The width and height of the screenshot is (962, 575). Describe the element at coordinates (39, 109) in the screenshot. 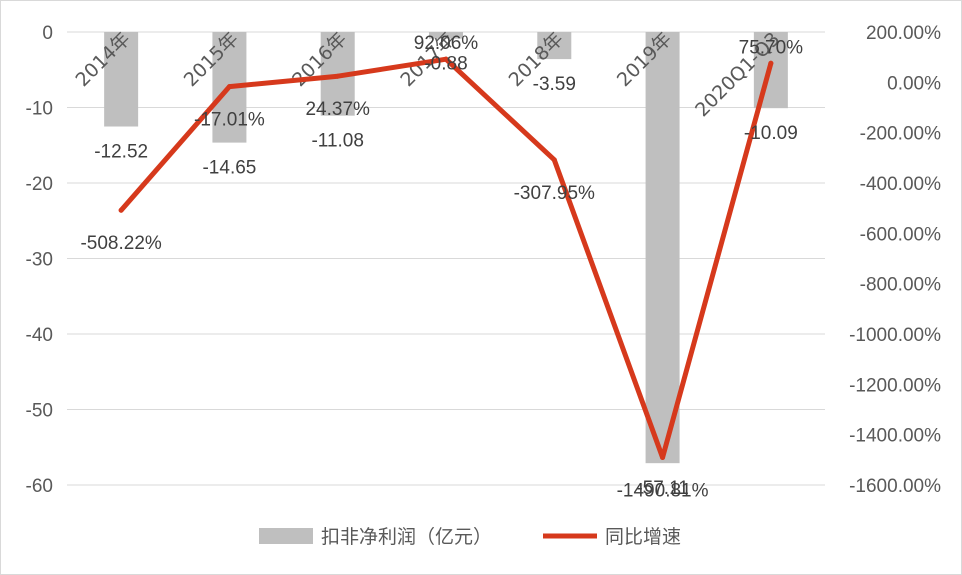

I see `left-tick-label: -10` at that location.